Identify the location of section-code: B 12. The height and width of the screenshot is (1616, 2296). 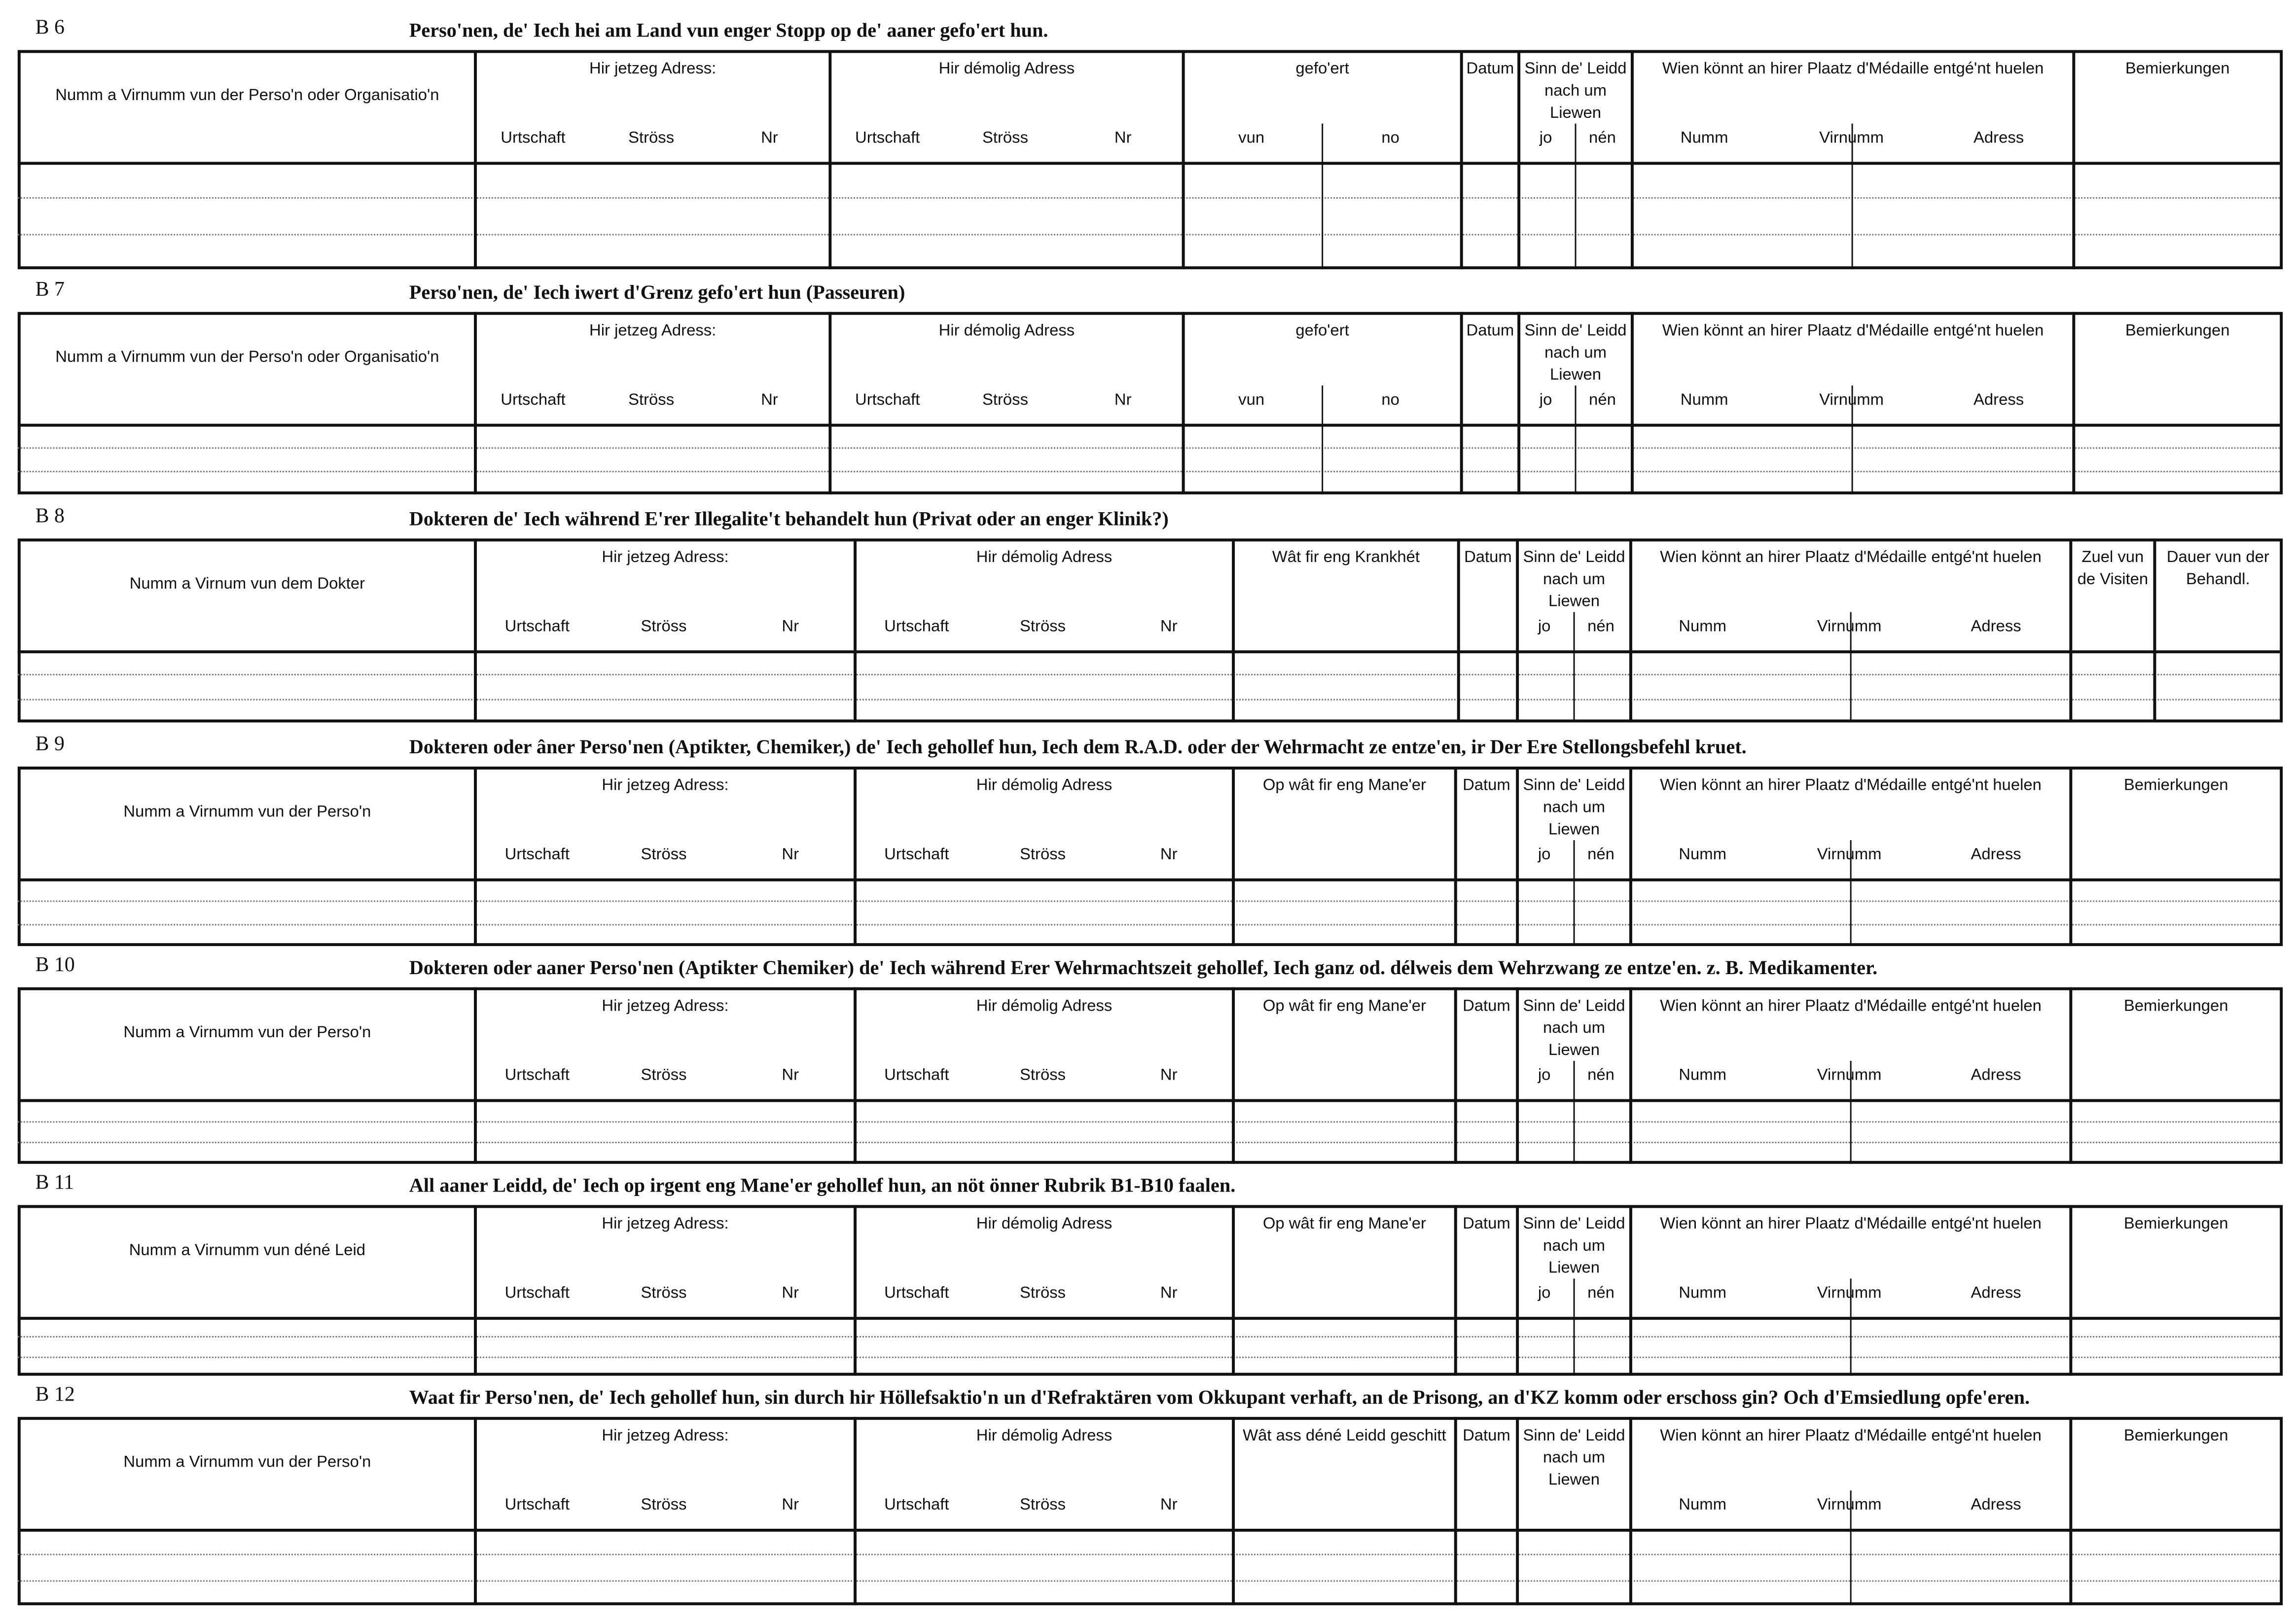
(55, 1396).